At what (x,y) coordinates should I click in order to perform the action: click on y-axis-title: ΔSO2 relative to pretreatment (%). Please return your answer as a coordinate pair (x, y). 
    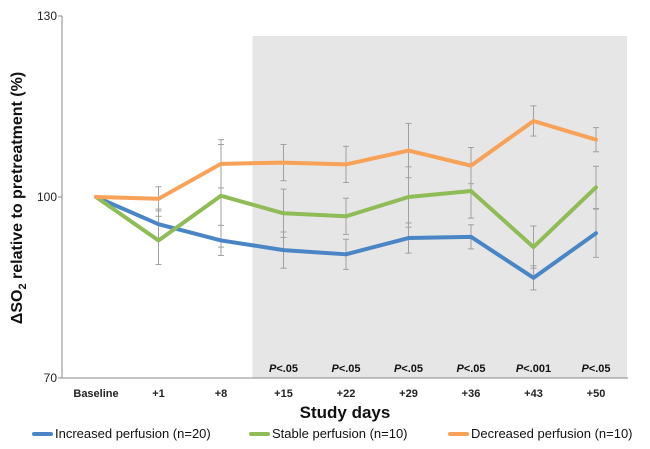
    Looking at the image, I should click on (19, 198).